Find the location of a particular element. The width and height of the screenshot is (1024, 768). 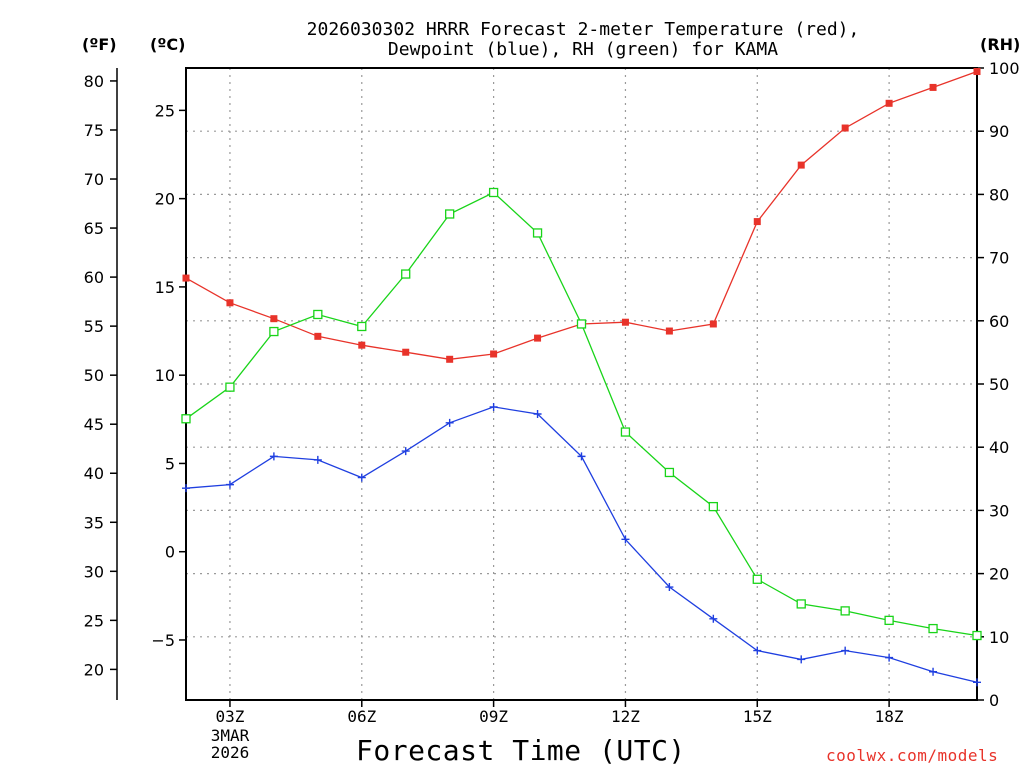

x-tick-label: 06Z is located at coordinates (361, 716).